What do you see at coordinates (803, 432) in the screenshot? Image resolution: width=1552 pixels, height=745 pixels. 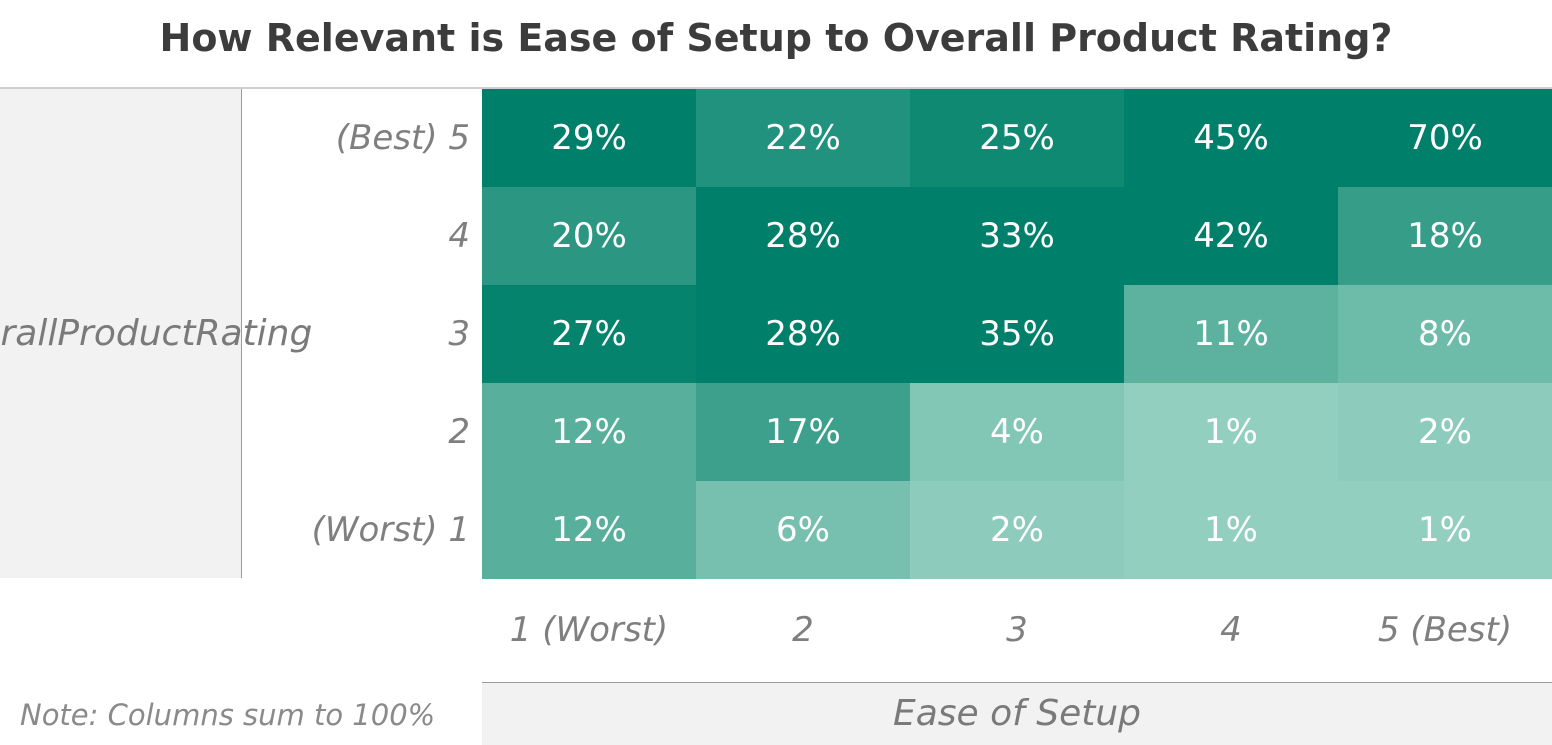 I see `heatmap-cell: 17%` at bounding box center [803, 432].